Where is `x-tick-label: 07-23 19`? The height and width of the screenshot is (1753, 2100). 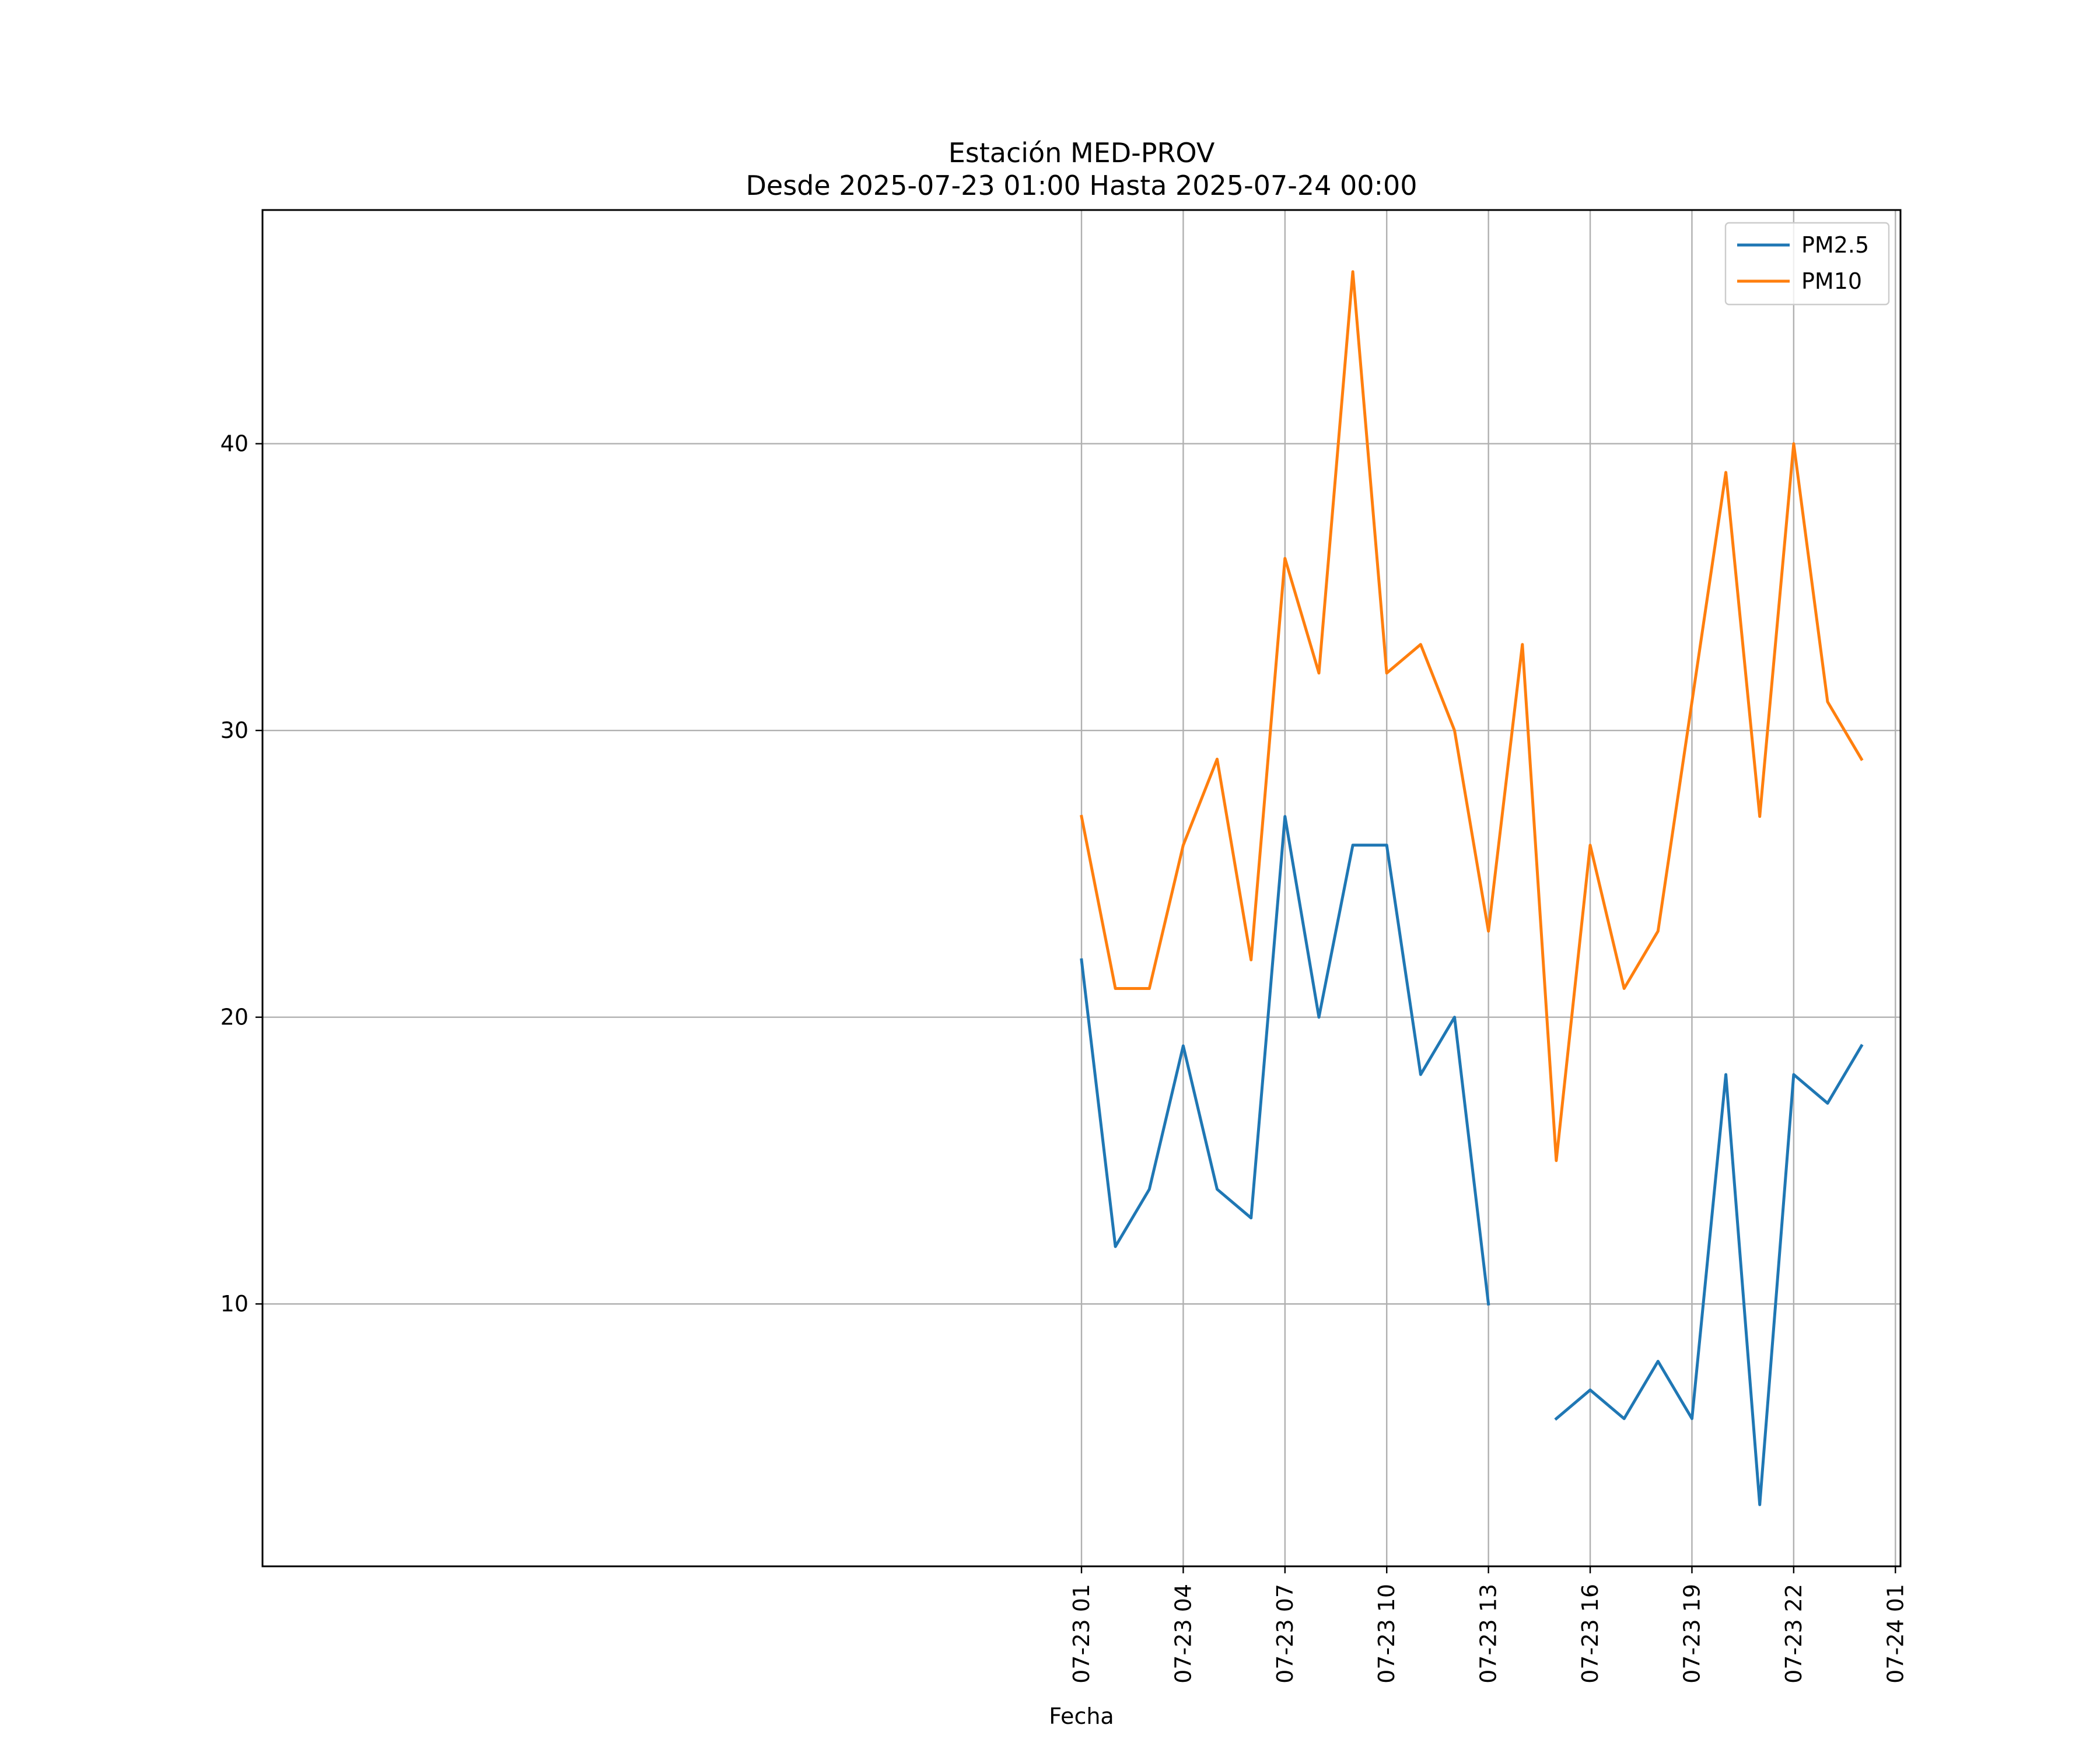 x-tick-label: 07-23 19 is located at coordinates (1692, 1634).